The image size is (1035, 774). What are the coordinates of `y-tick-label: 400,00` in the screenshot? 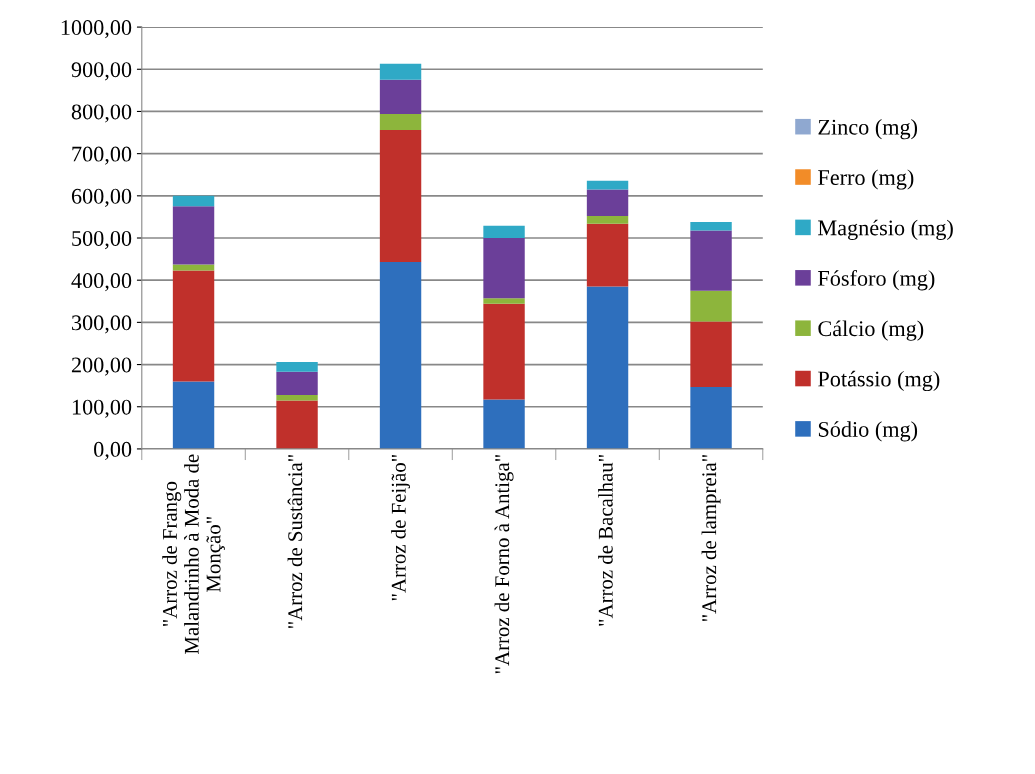 It's located at (101, 282).